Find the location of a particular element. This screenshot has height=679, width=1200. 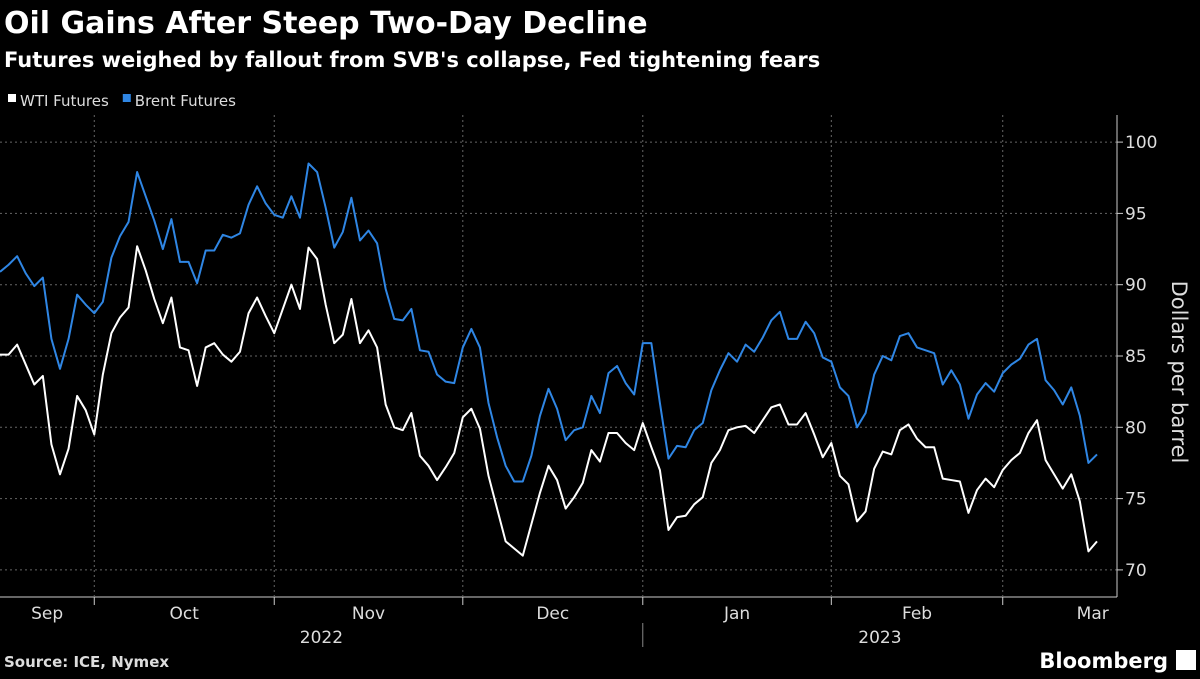

x-tick-label: Sep is located at coordinates (47, 614).